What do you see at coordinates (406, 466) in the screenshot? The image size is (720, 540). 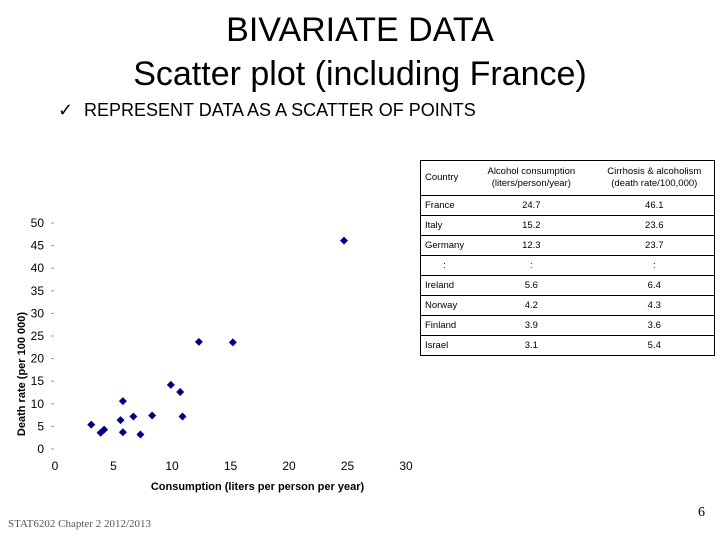 I see `x-tick-label: 30` at bounding box center [406, 466].